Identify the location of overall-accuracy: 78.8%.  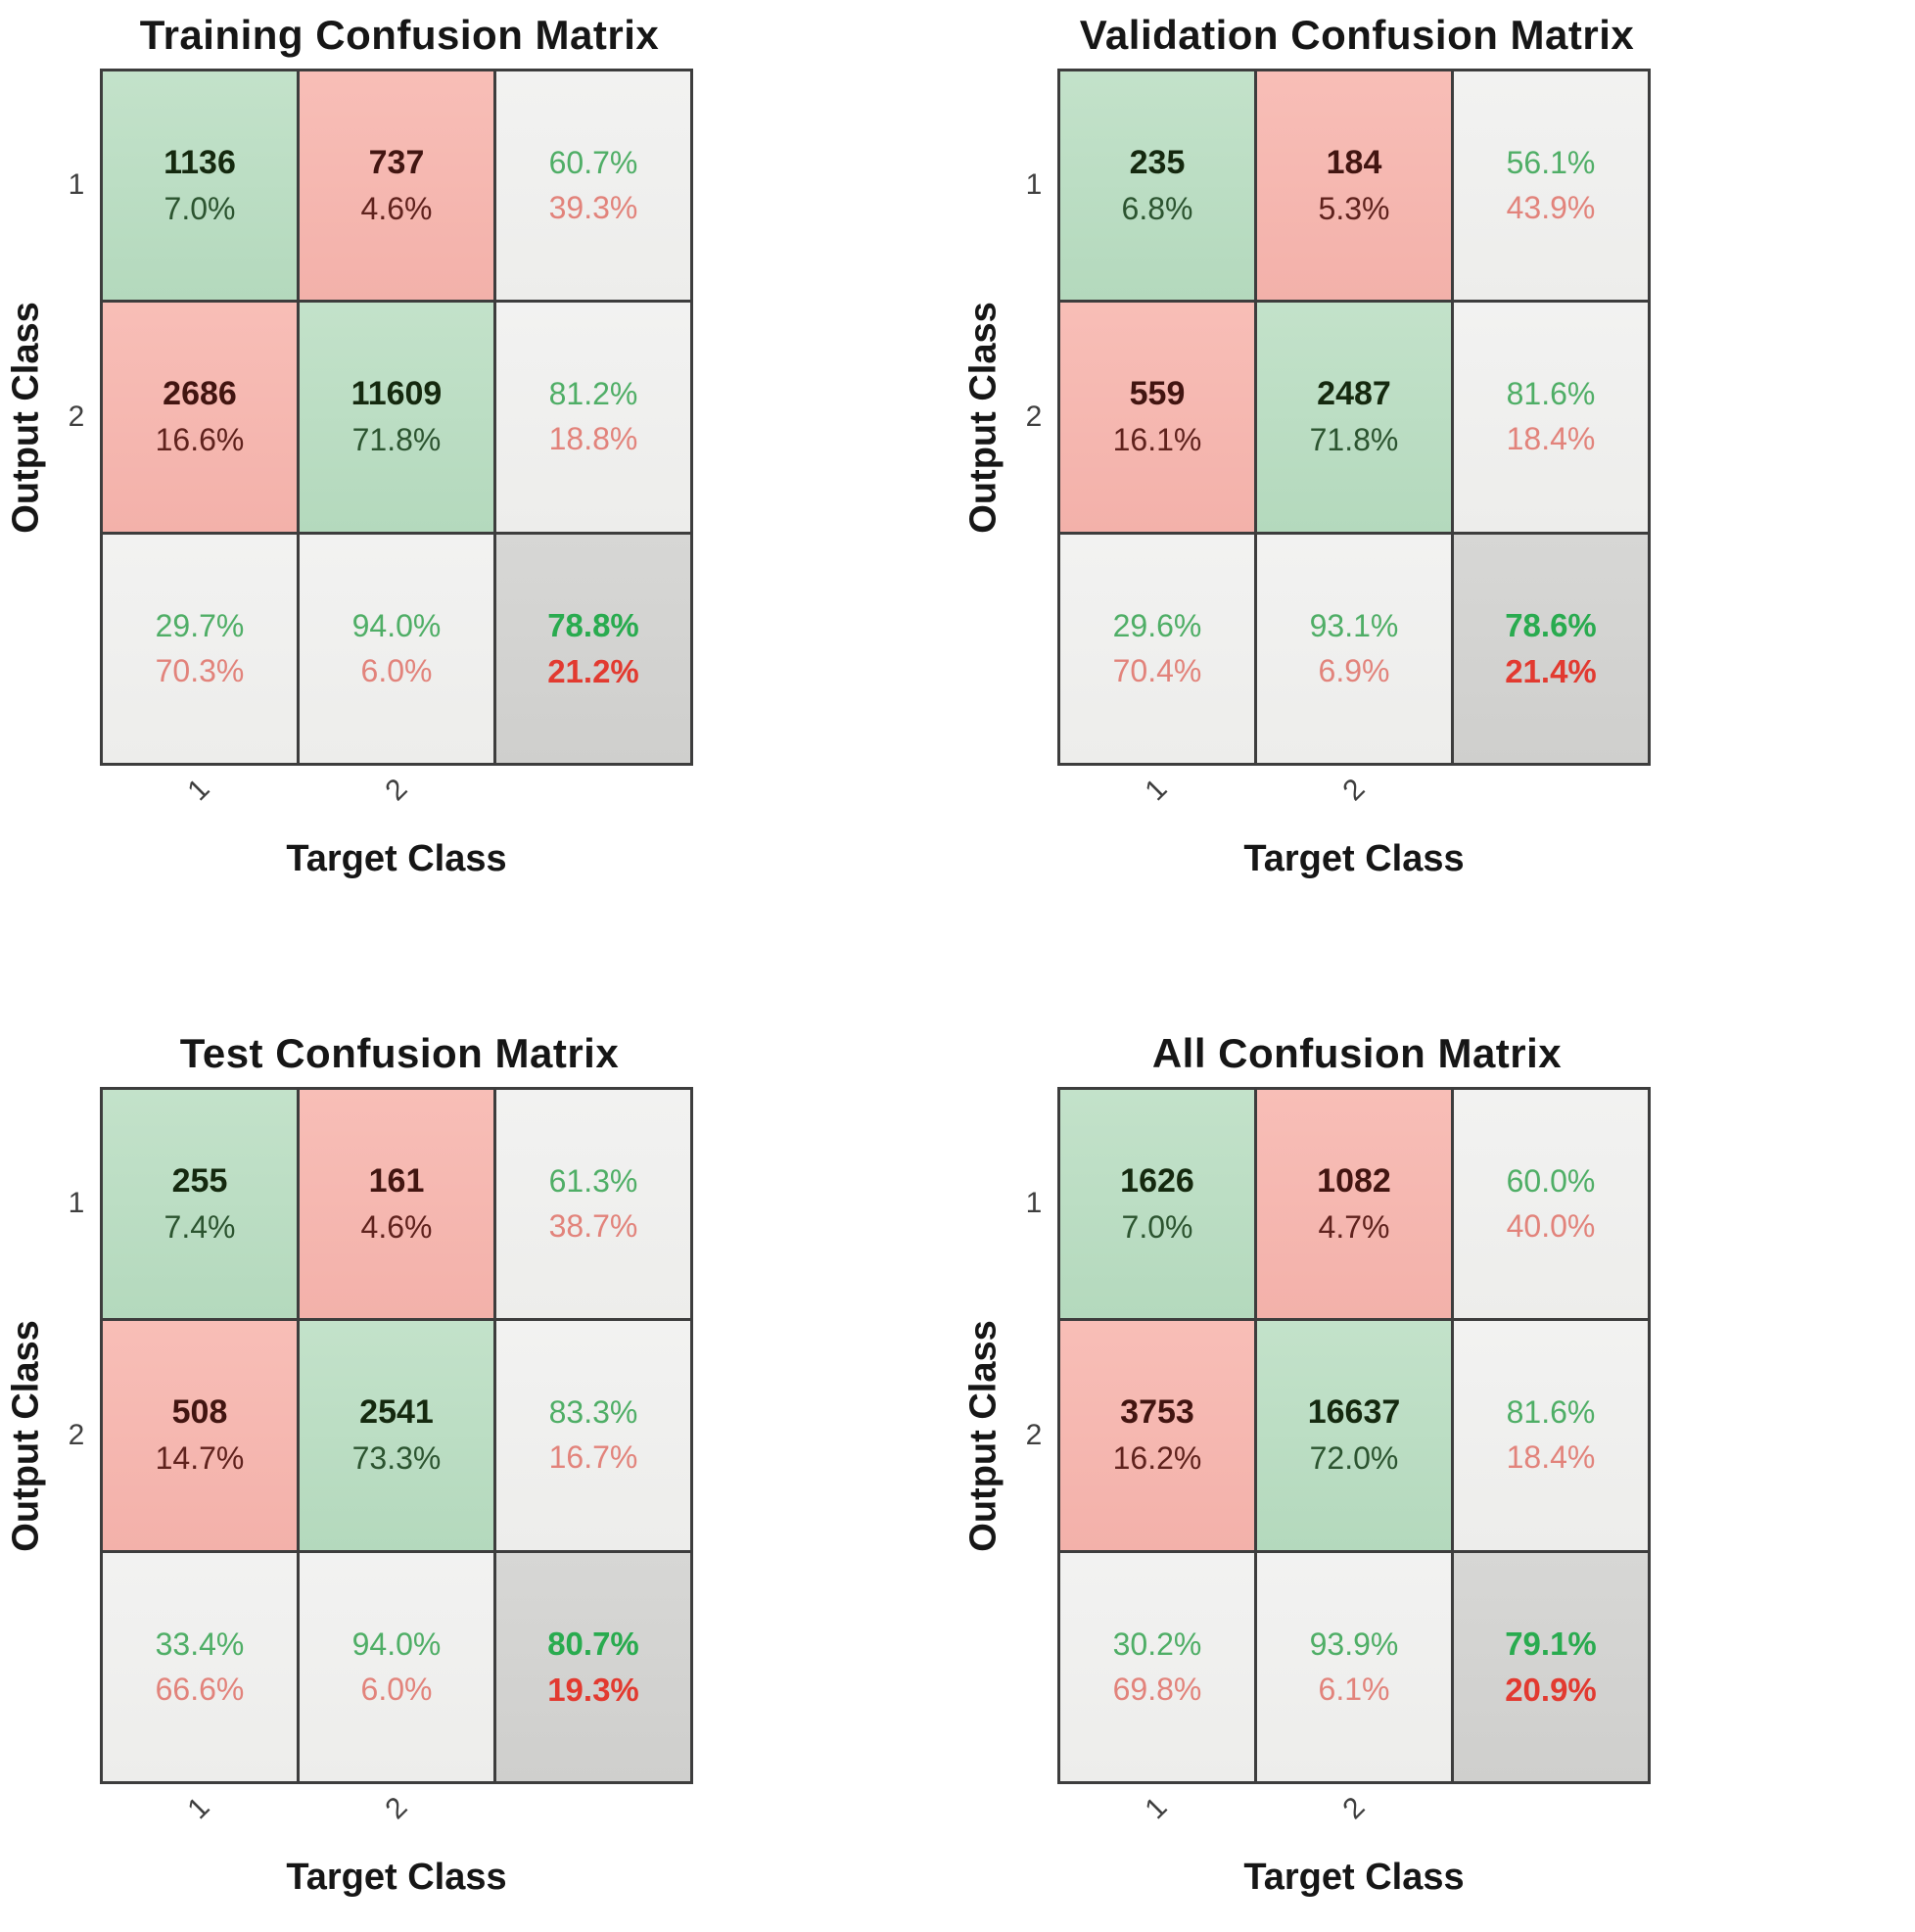
(593, 625).